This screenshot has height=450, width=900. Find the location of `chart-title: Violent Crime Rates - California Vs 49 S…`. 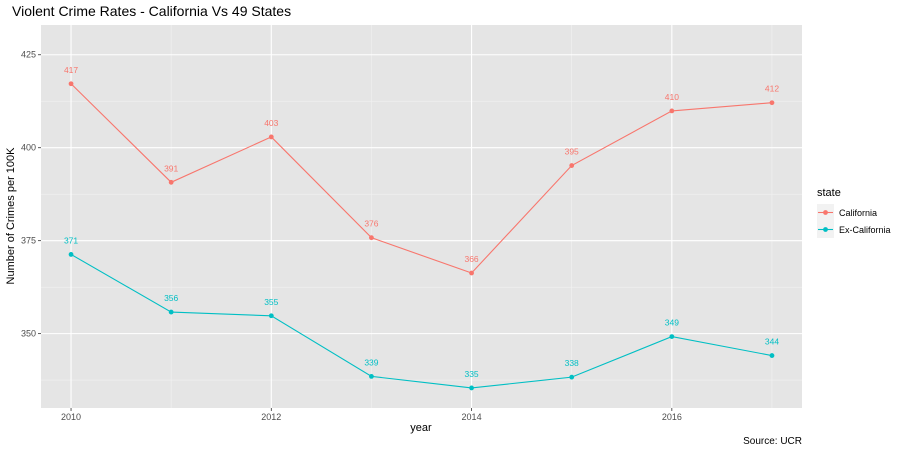

chart-title: Violent Crime Rates - California Vs 49 S… is located at coordinates (151, 11).